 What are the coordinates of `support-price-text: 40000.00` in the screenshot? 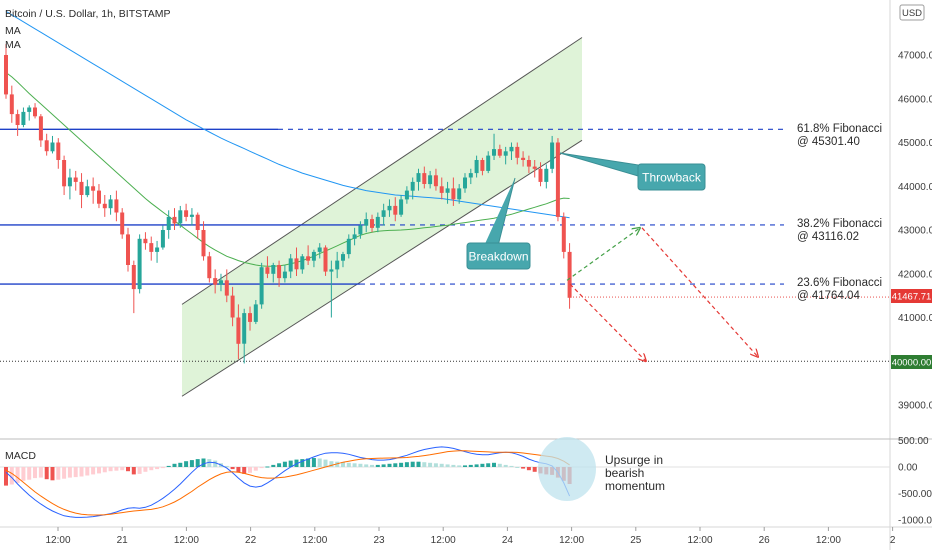 It's located at (912, 363).